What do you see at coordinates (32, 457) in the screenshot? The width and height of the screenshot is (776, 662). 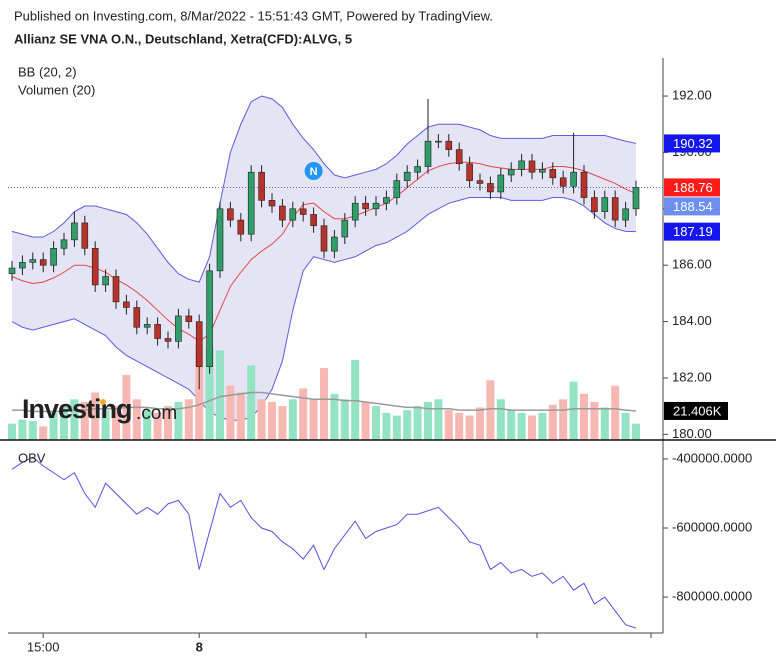 I see `panel-title: OBV` at bounding box center [32, 457].